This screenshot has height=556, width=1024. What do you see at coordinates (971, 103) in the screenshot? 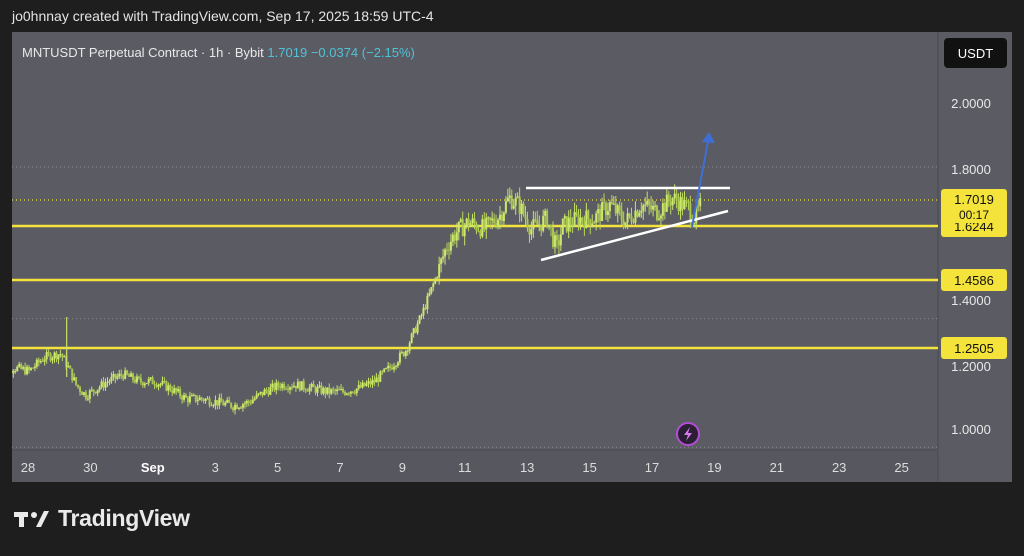
I see `y-tick-label: 2.0000` at bounding box center [971, 103].